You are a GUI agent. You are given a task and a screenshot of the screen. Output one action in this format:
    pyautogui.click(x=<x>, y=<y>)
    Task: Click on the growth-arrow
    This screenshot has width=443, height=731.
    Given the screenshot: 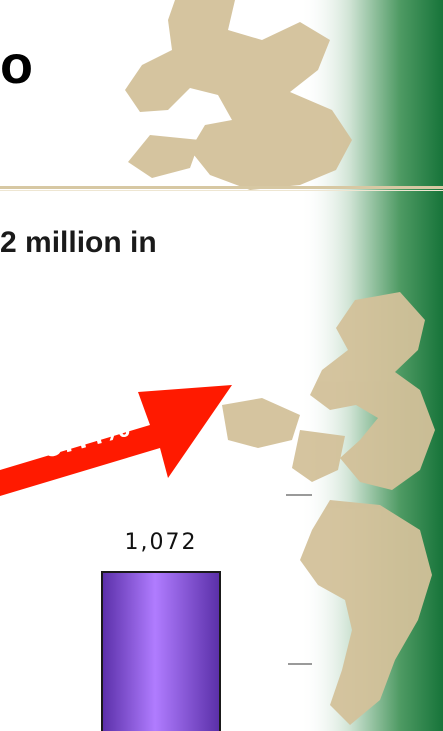 What is the action you would take?
    pyautogui.click(x=116, y=440)
    